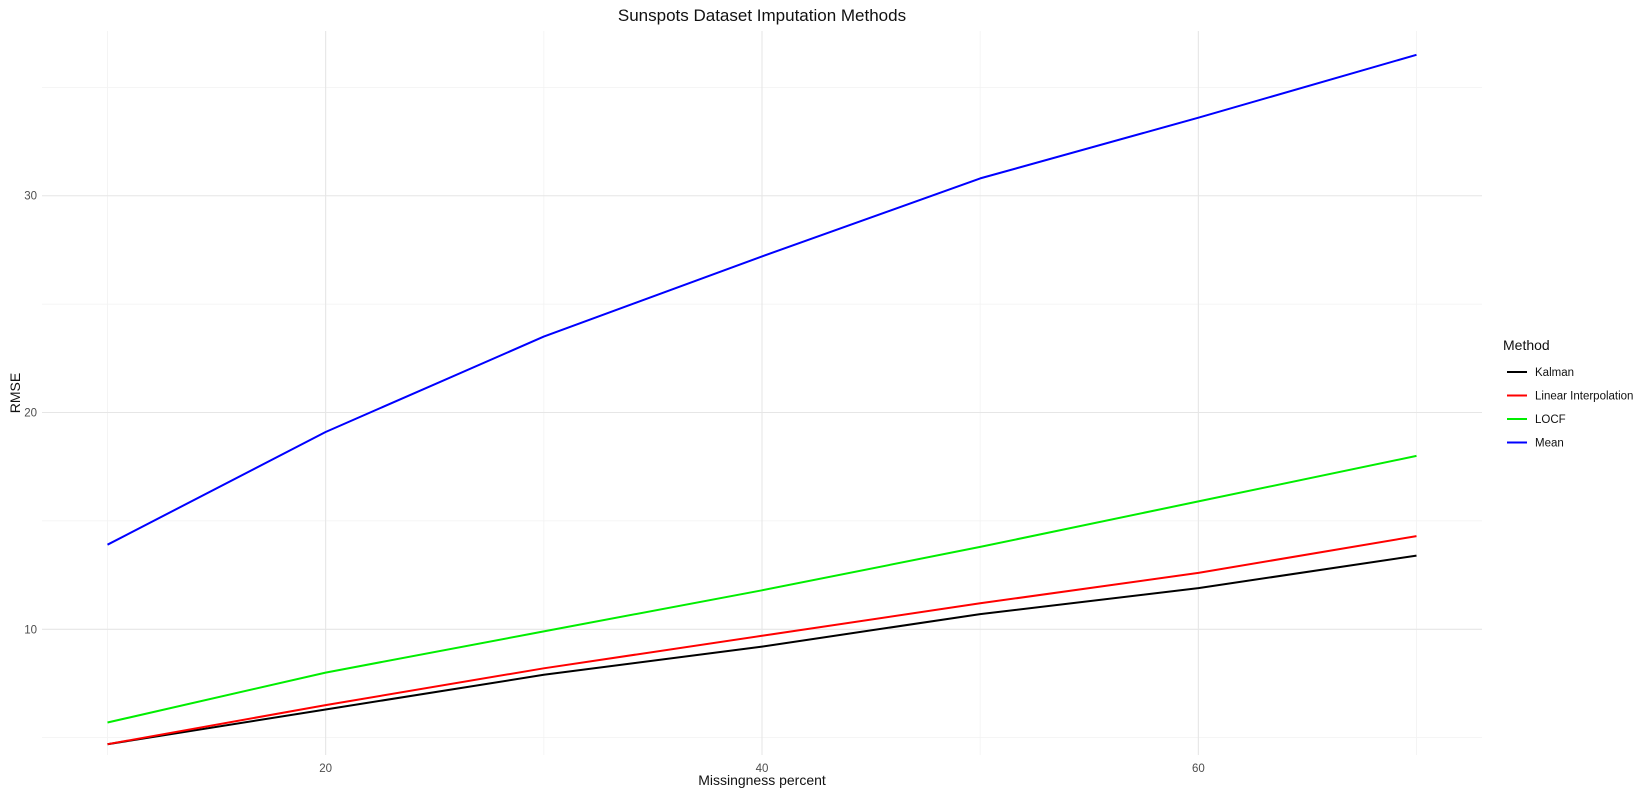  Describe the element at coordinates (30, 197) in the screenshot. I see `y-tick-label: 30` at that location.